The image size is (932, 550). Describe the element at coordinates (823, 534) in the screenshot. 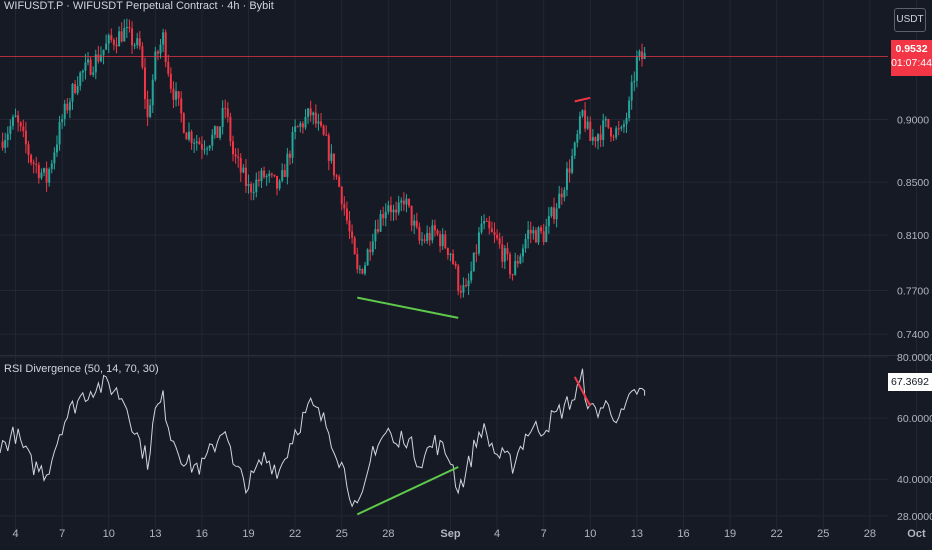

I see `time-tick-label: 25` at that location.